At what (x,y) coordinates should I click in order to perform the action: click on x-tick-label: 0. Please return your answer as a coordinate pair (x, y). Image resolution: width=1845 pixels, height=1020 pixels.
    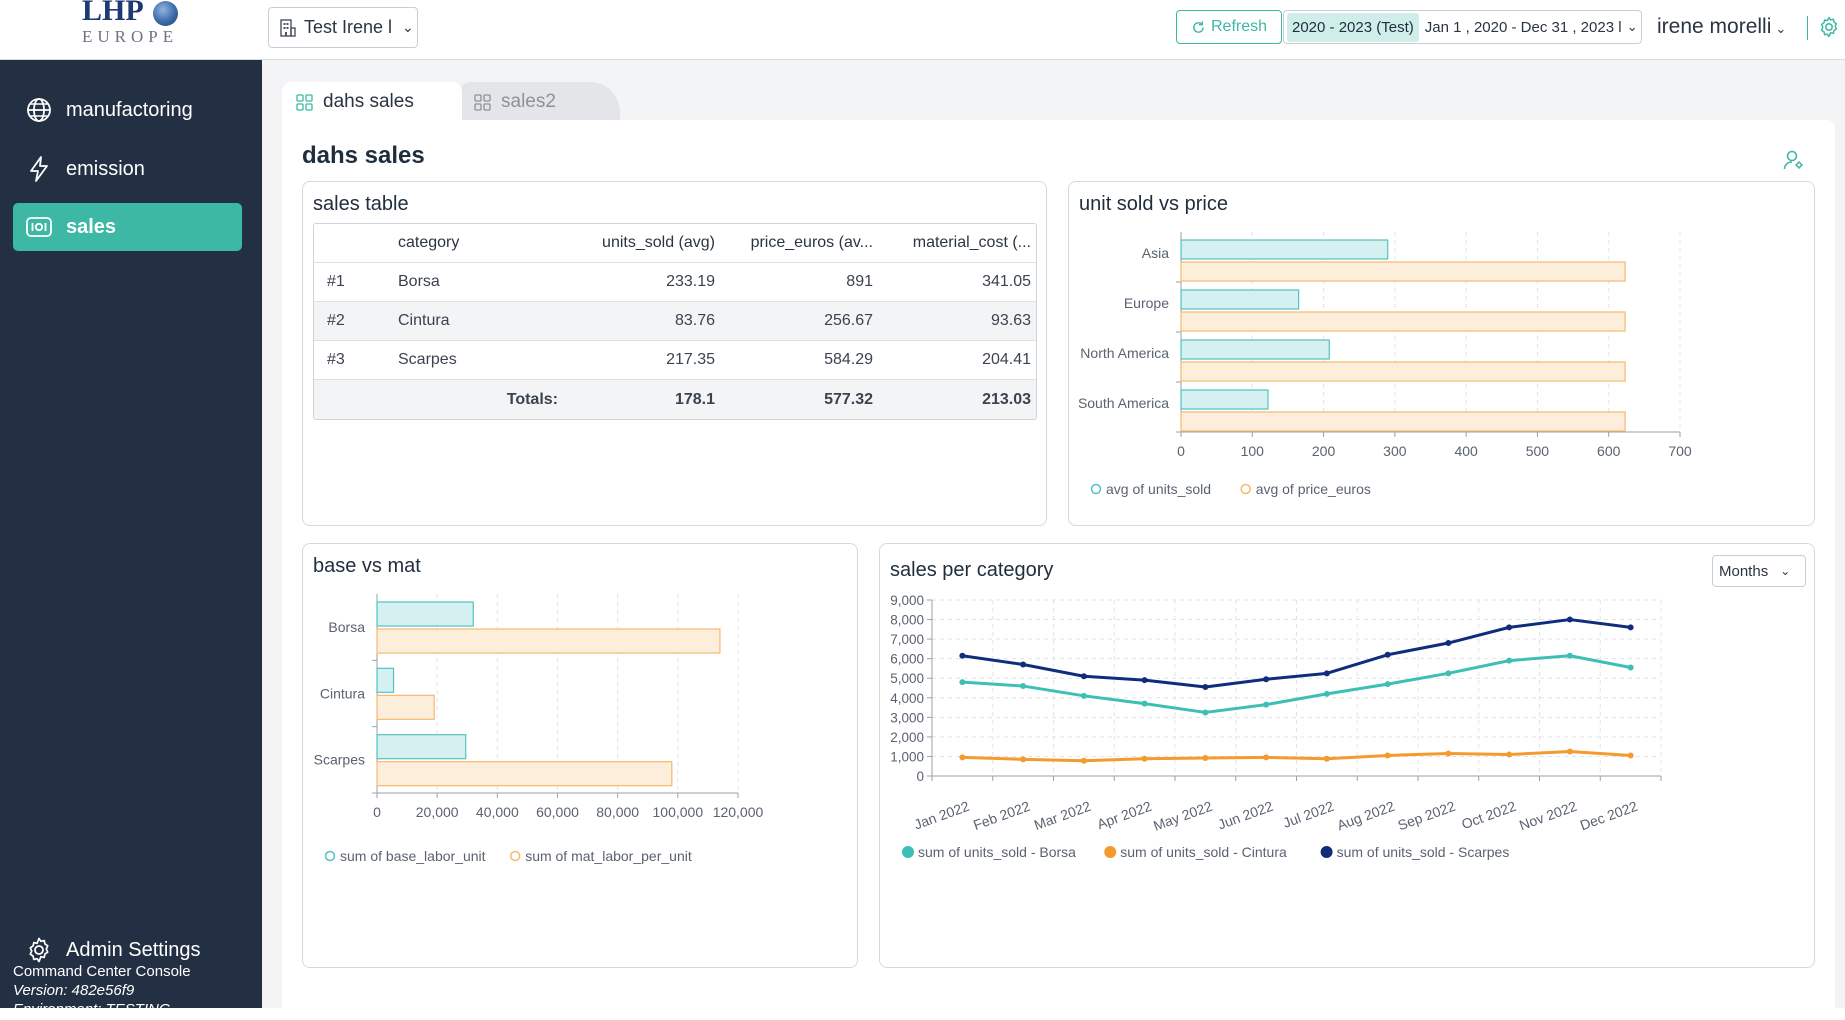
    Looking at the image, I should click on (377, 812).